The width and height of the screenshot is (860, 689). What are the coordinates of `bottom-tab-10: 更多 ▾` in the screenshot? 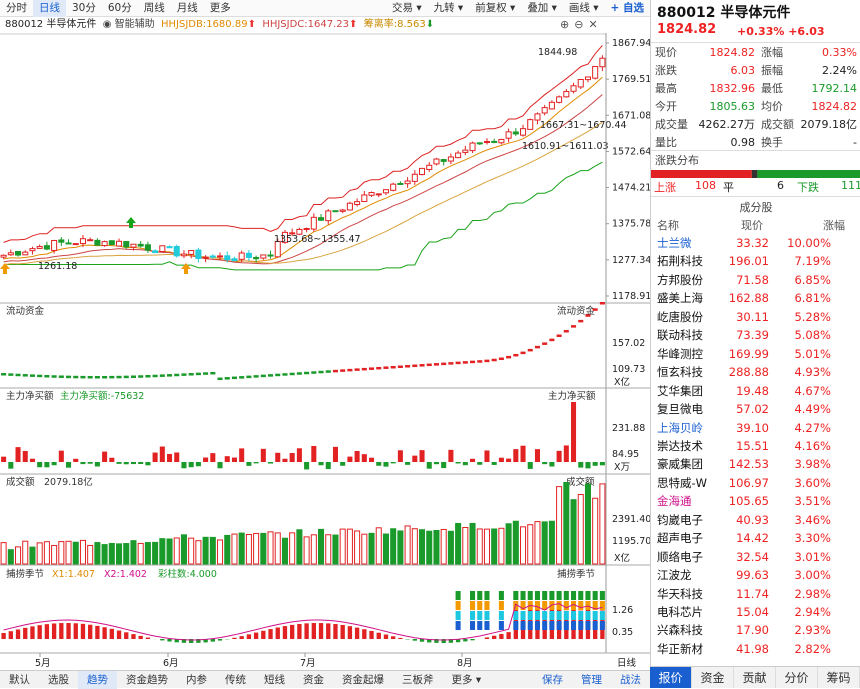 It's located at (467, 680).